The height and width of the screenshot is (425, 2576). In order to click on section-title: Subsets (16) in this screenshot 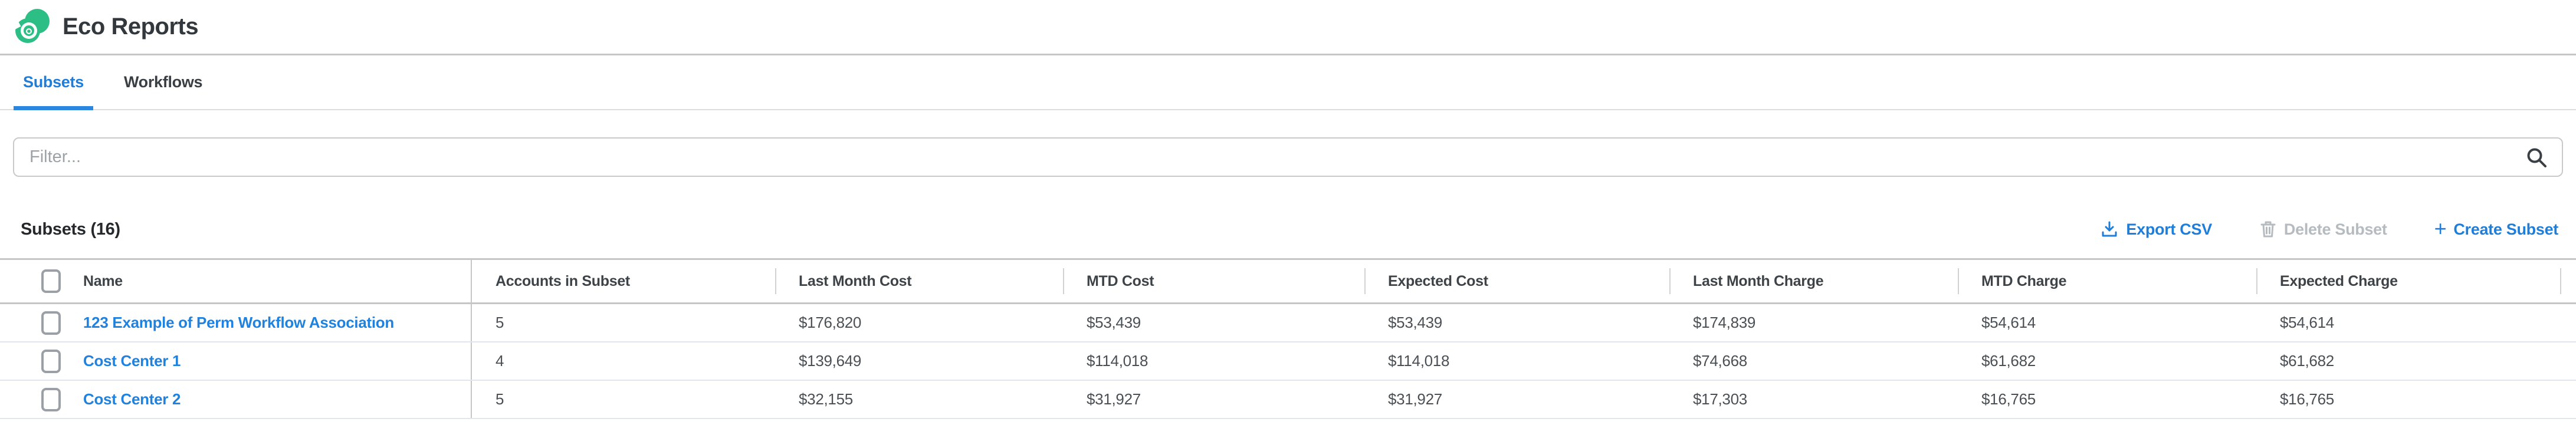, I will do `click(70, 229)`.